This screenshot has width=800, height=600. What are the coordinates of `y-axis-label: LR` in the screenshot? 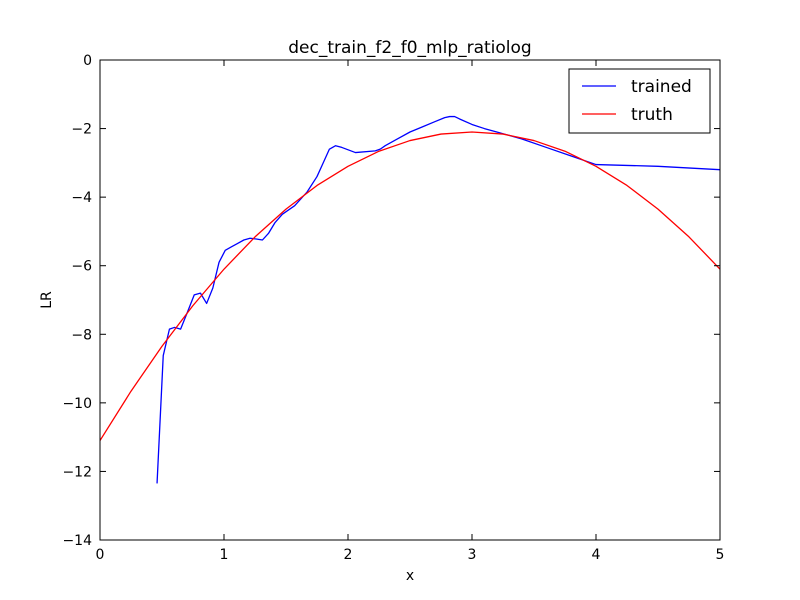 It's located at (47, 300).